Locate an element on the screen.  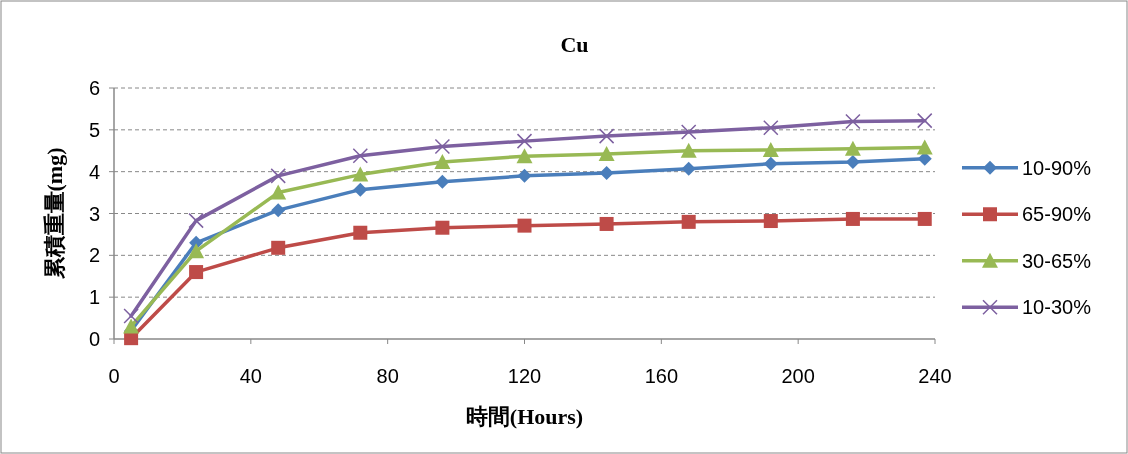
x-tick-label: 160 is located at coordinates (661, 376).